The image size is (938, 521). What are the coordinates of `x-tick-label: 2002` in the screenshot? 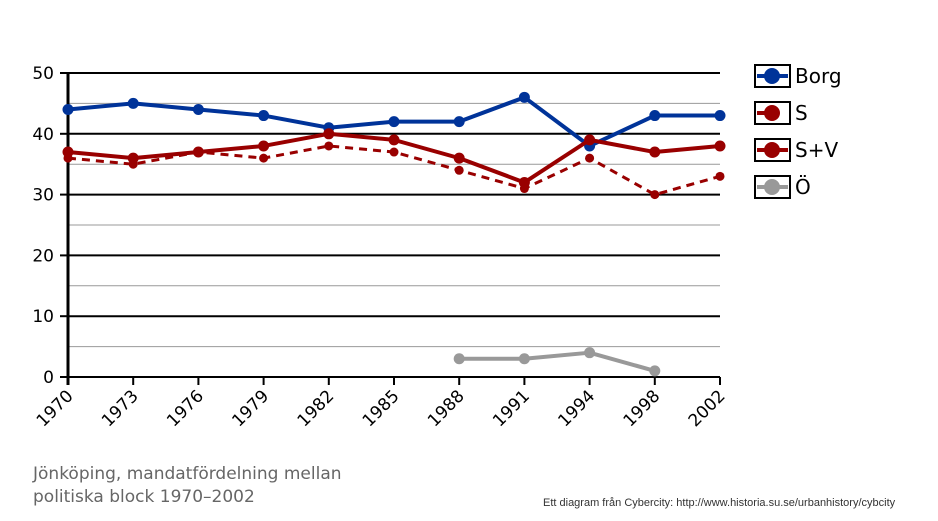 It's located at (707, 408).